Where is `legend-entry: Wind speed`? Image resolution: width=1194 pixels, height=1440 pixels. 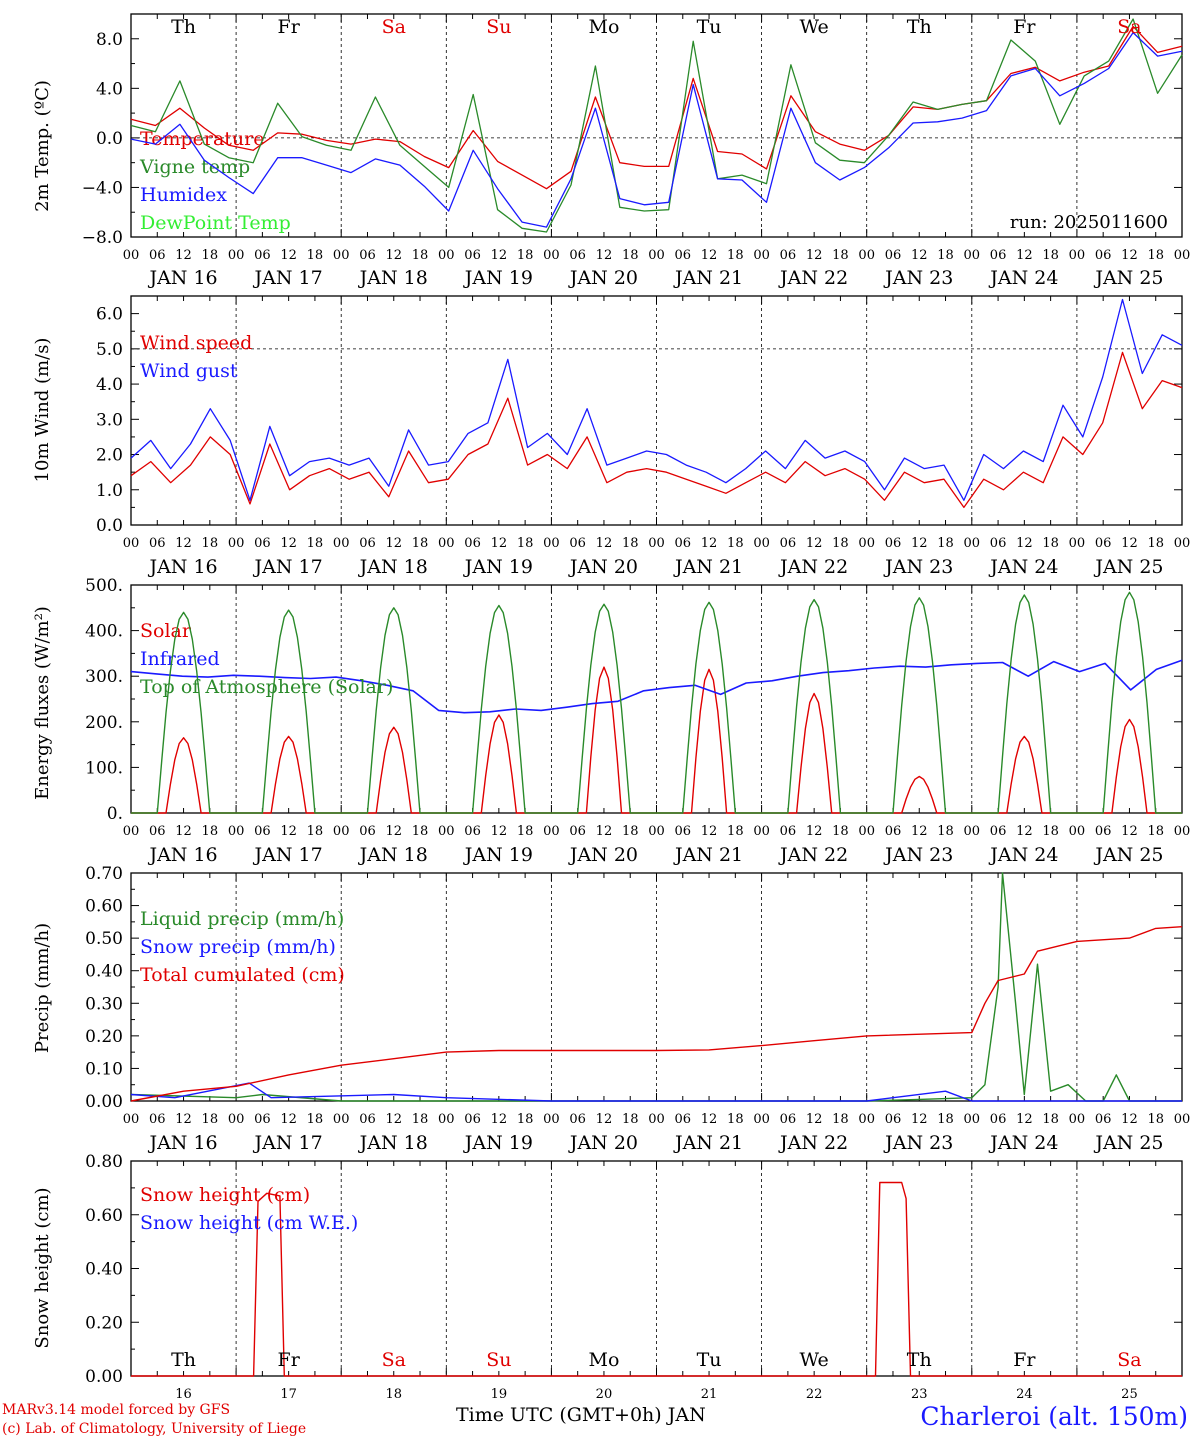
legend-entry: Wind speed is located at coordinates (196, 343).